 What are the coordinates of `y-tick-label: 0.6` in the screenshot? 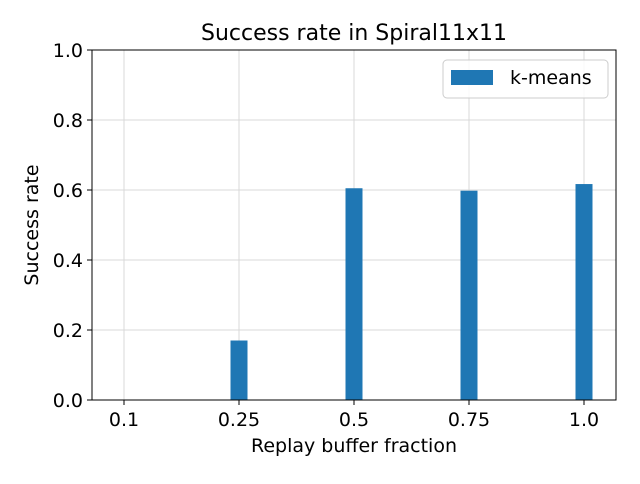 It's located at (68, 191).